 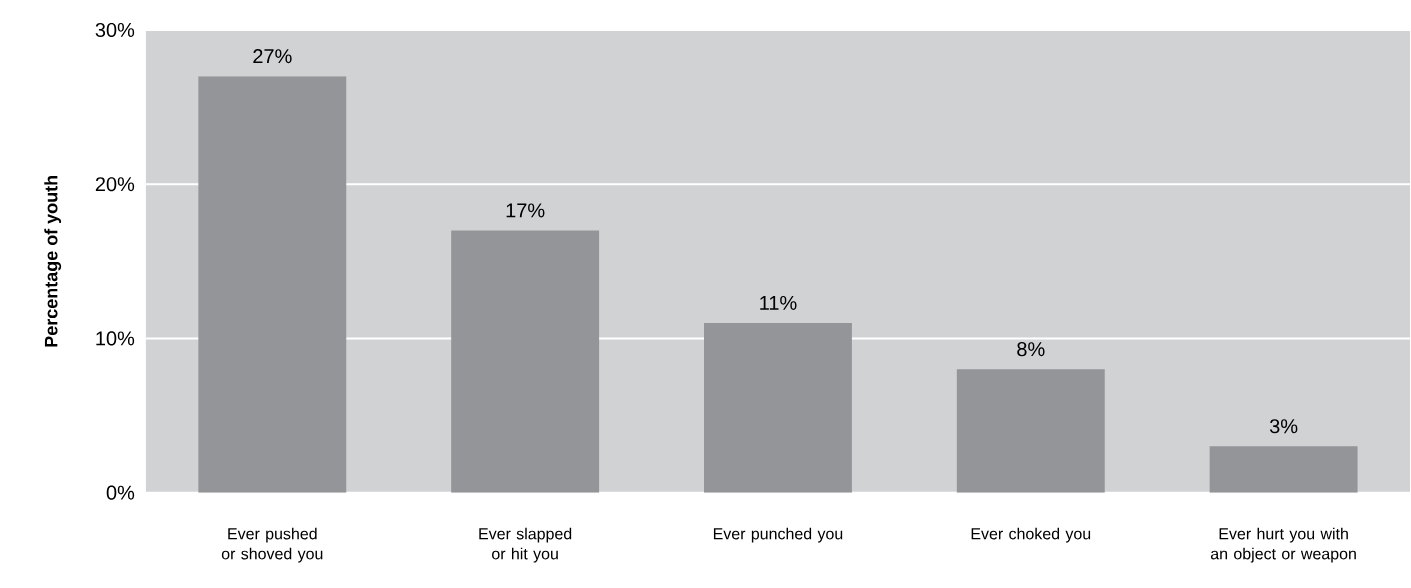 What do you see at coordinates (115, 338) in the screenshot?
I see `y-tick-label: 10%` at bounding box center [115, 338].